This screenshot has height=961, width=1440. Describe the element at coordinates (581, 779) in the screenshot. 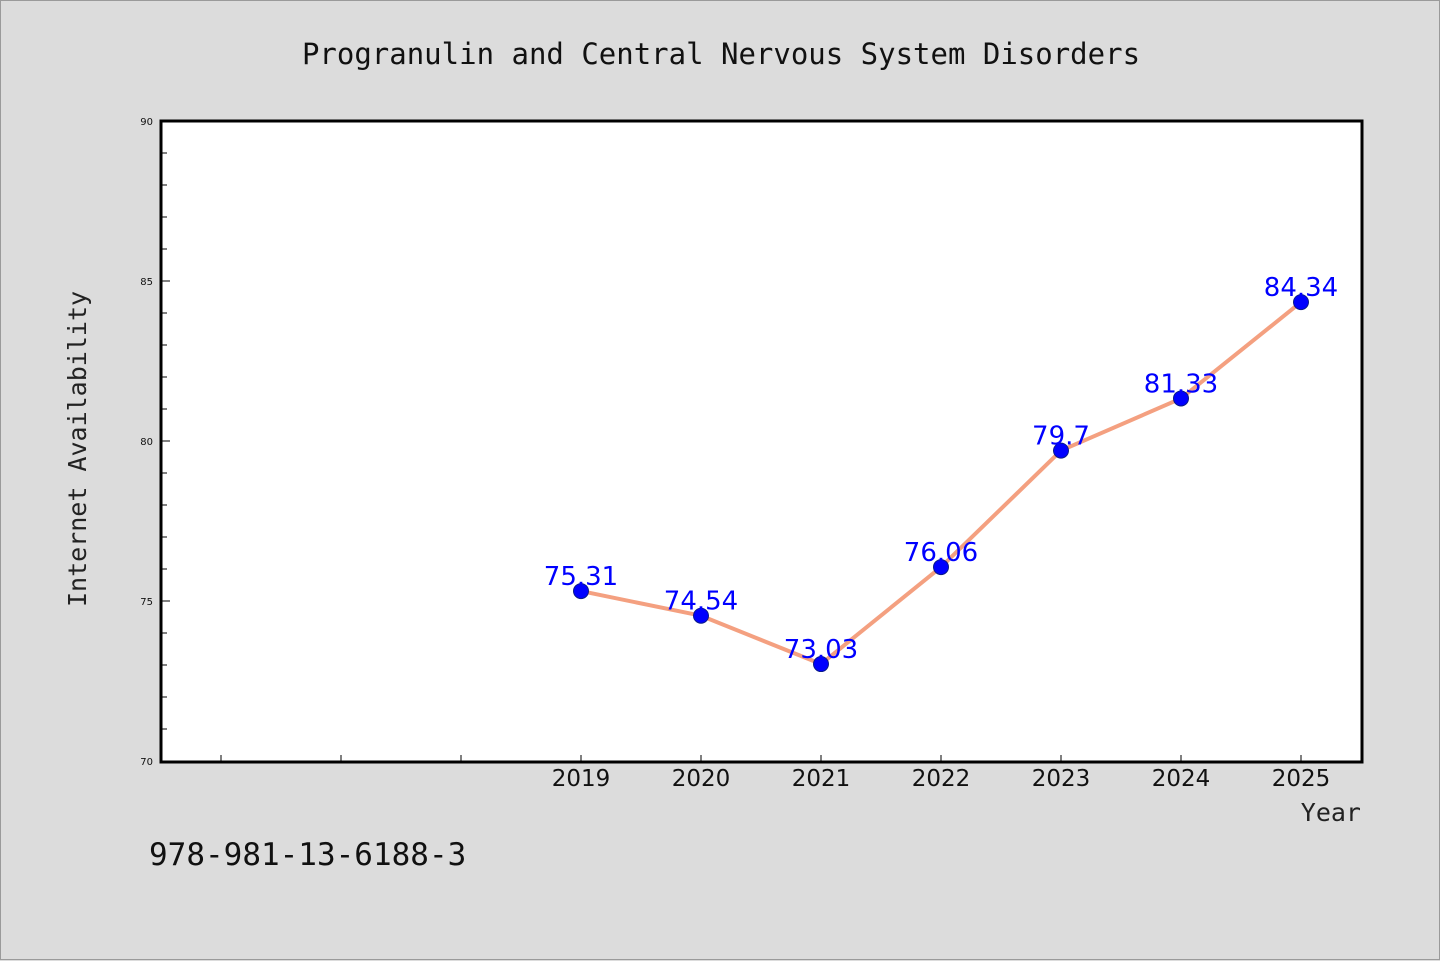

I see `x-tick-label: 2019` at that location.